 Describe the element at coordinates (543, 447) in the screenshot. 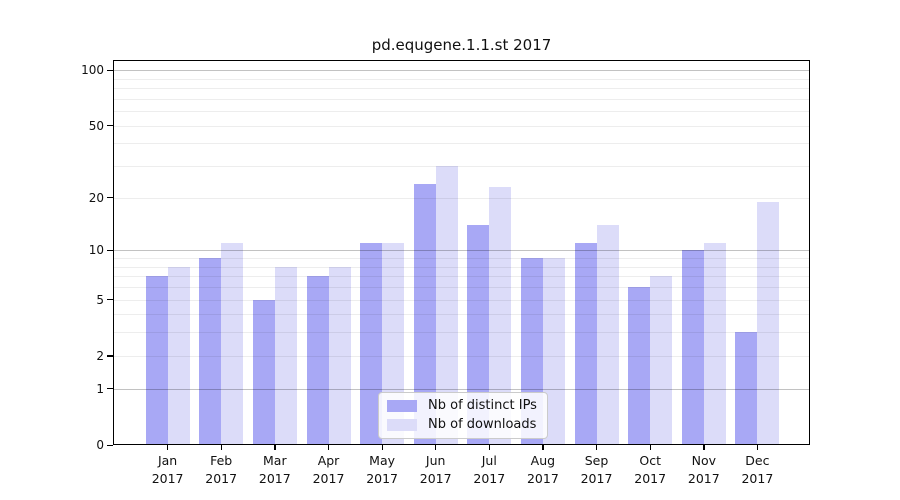

I see `x-tick-aug` at that location.